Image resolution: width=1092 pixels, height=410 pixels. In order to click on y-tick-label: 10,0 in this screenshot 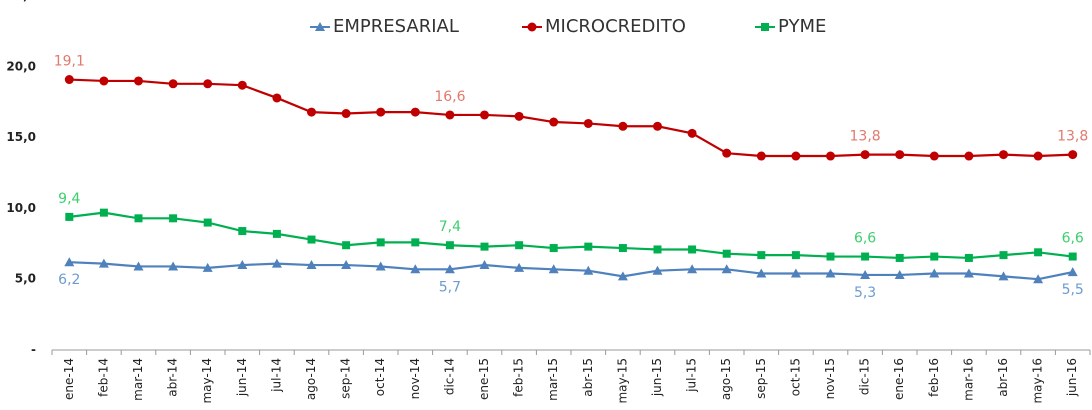, I will do `click(21, 208)`.